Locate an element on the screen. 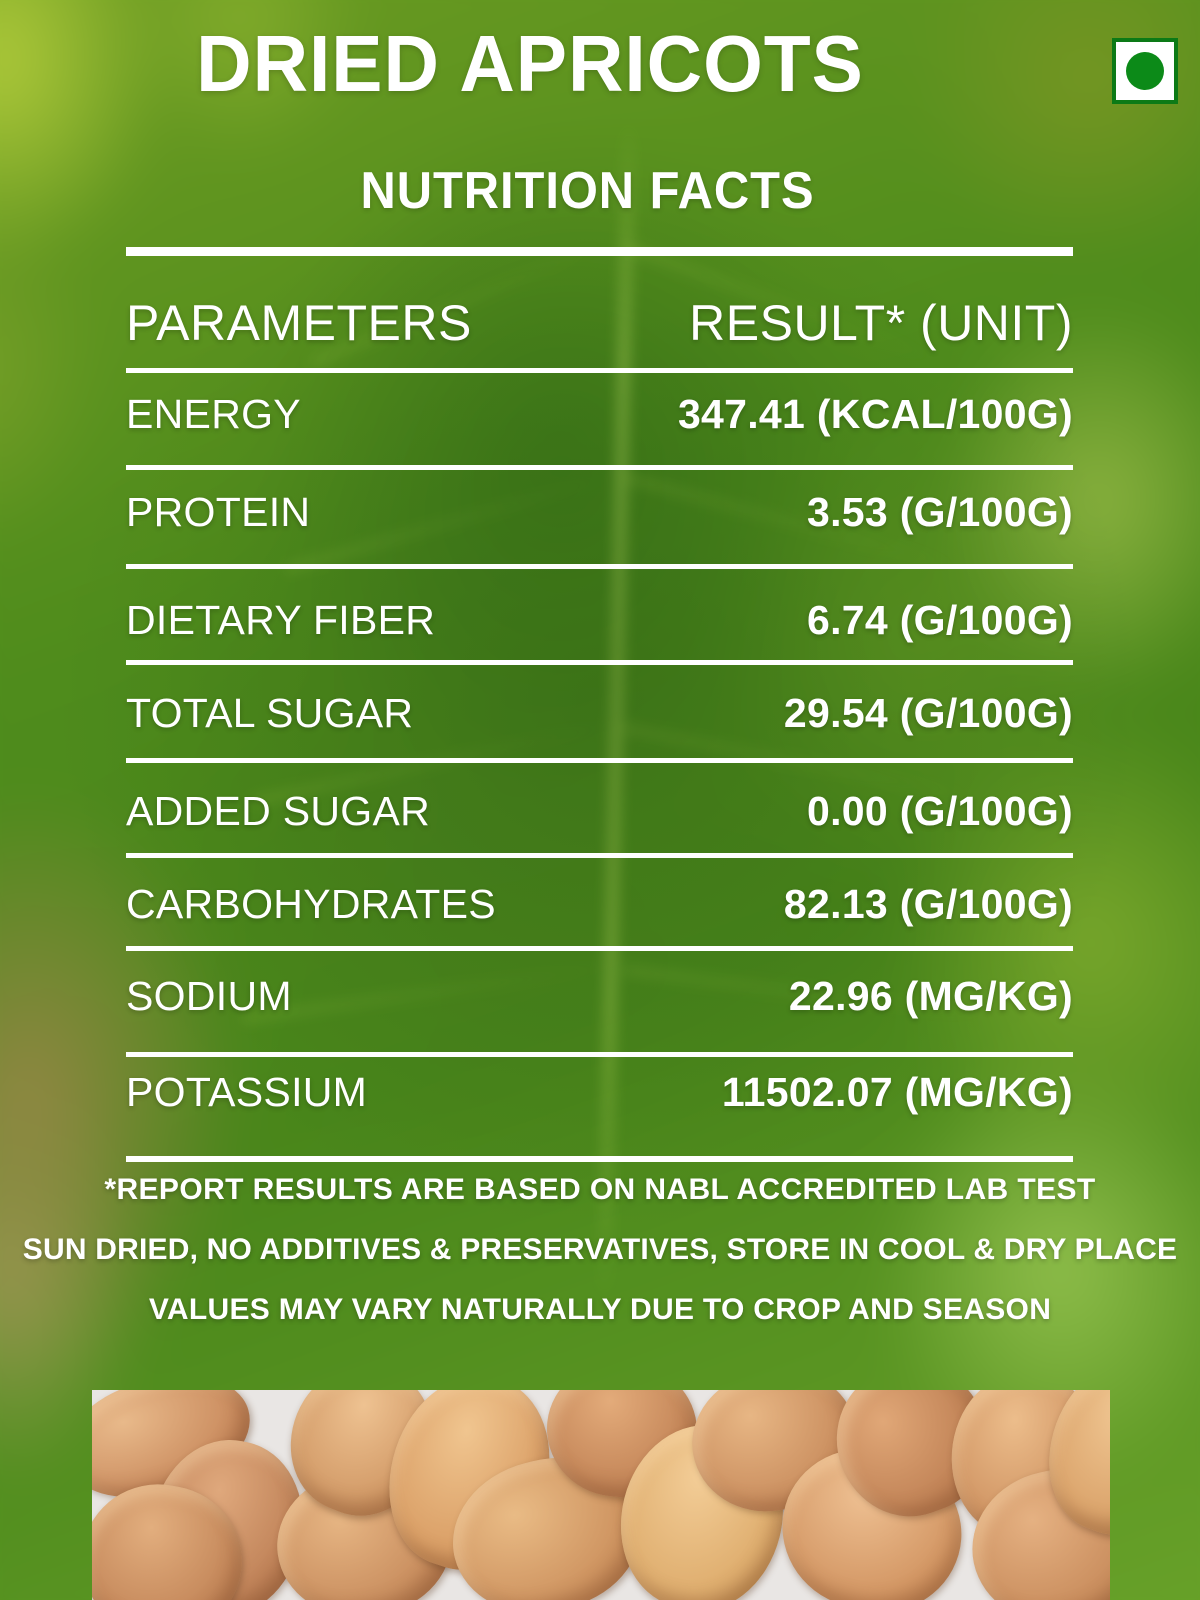 The image size is (1200, 1600). table-row: TOTAL SUGAR 29.54 (G/100G) is located at coordinates (599, 713).